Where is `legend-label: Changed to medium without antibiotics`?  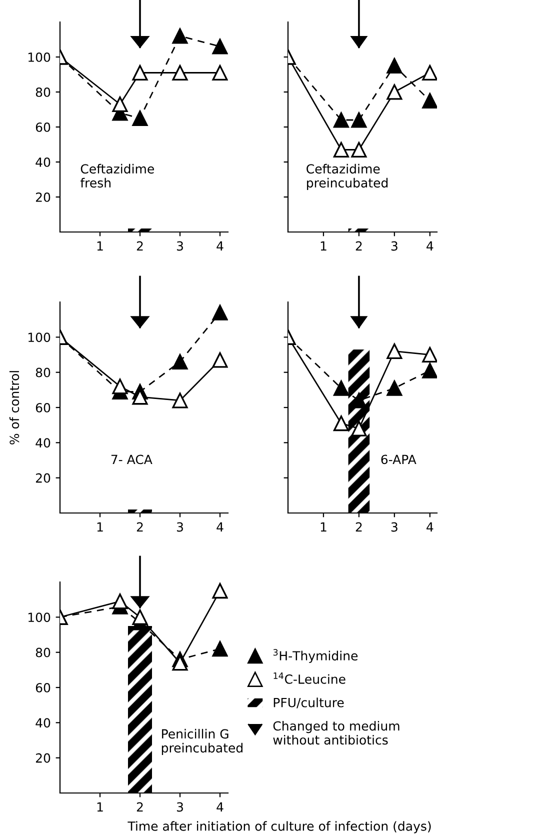 legend-label: Changed to medium without antibiotics is located at coordinates (336, 732).